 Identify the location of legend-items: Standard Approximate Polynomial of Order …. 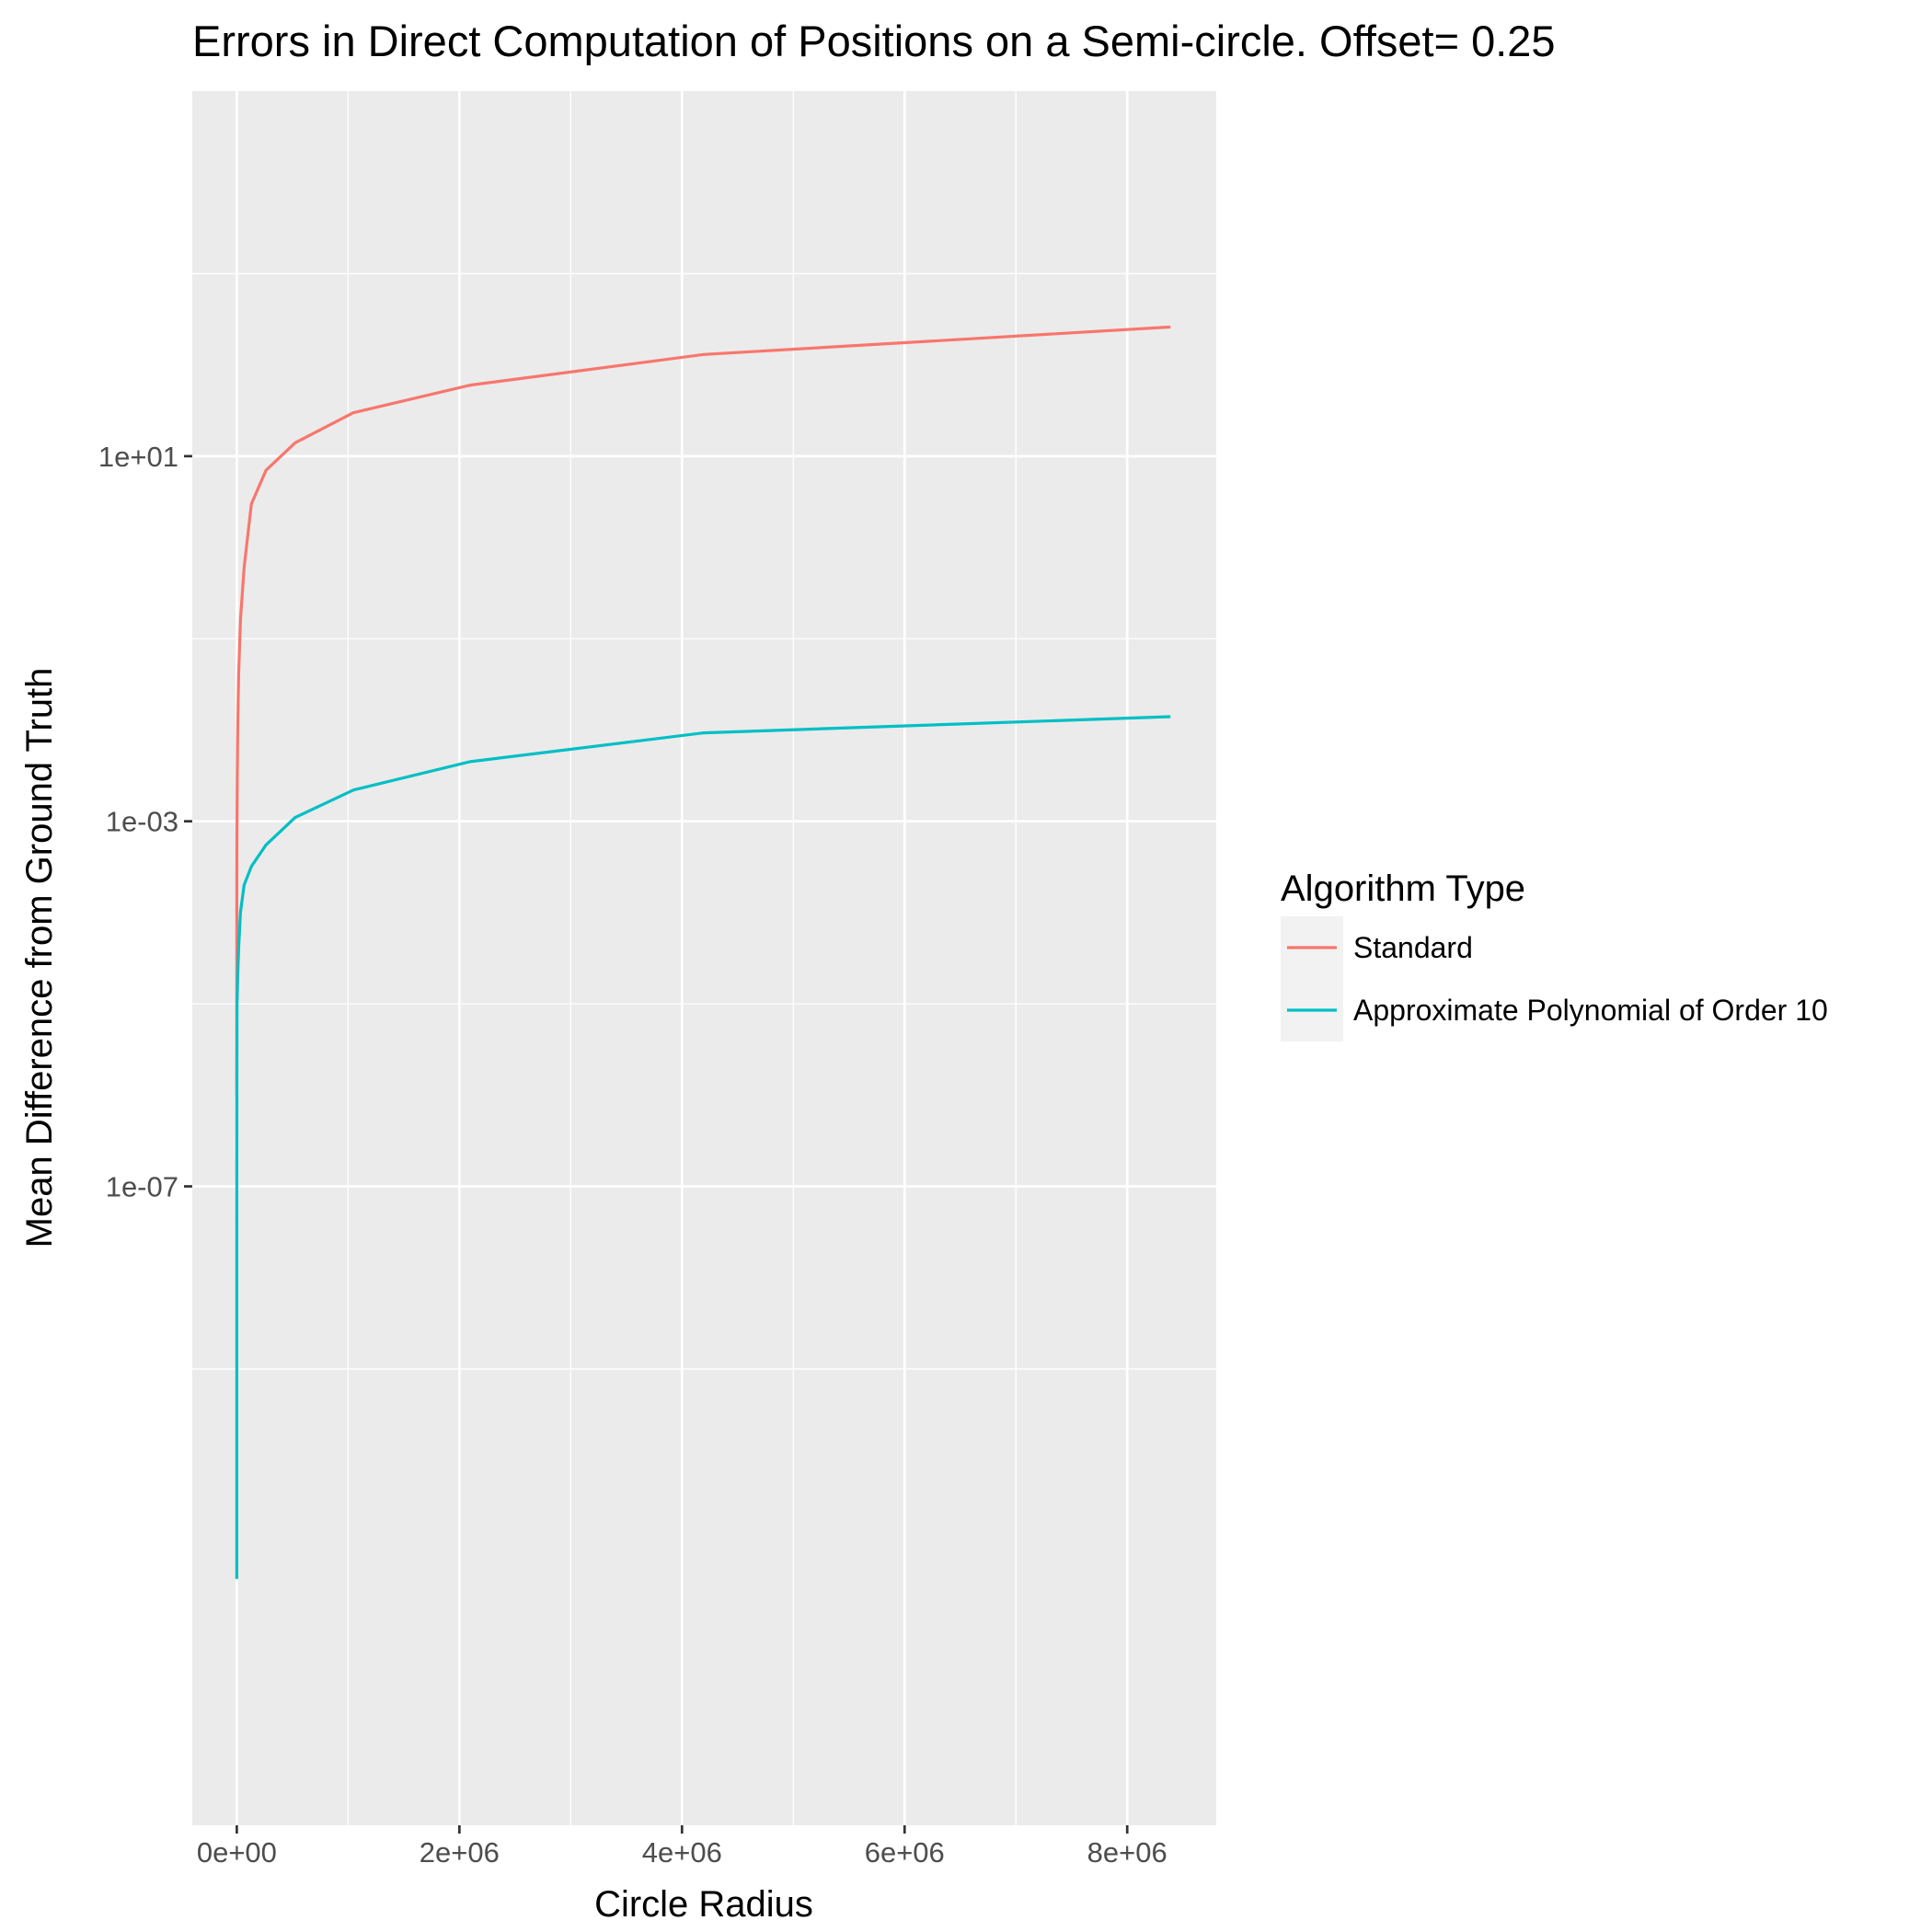
(1554, 978).